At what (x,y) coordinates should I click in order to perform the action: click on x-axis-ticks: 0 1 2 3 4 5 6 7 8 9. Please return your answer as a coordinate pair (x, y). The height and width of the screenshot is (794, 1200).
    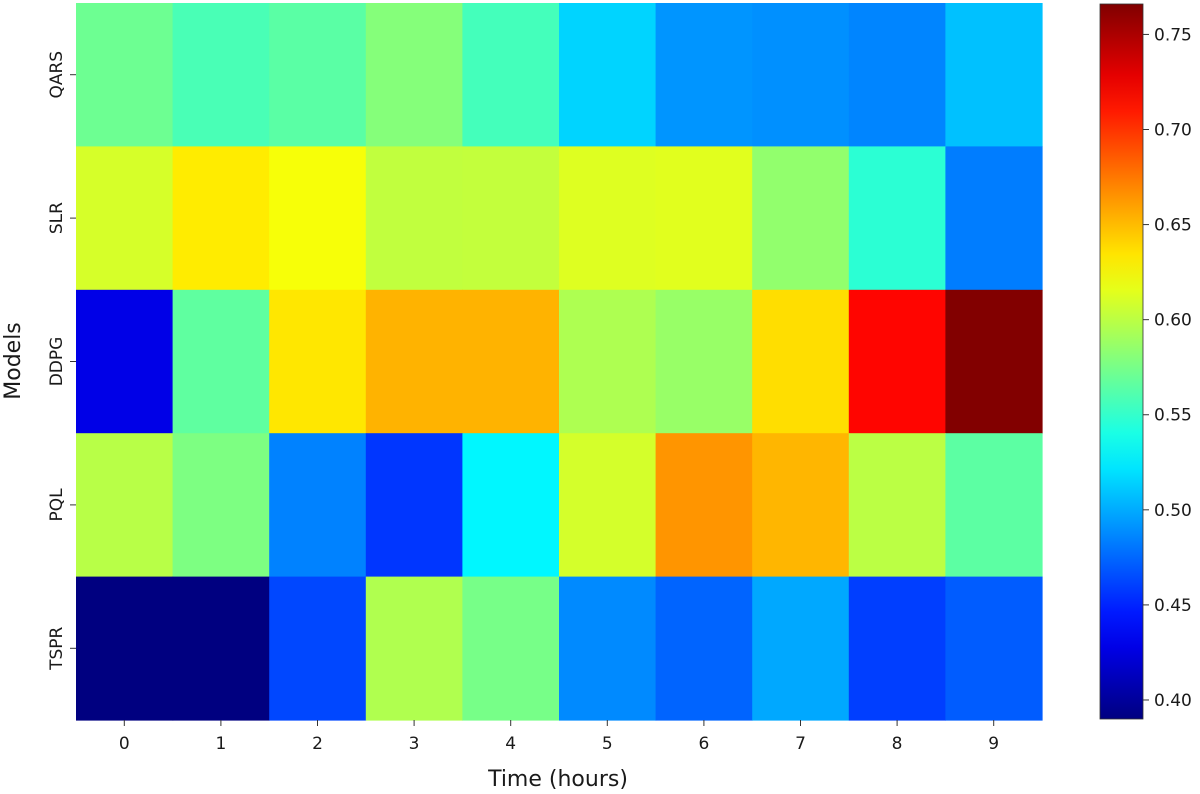
    Looking at the image, I should click on (559, 737).